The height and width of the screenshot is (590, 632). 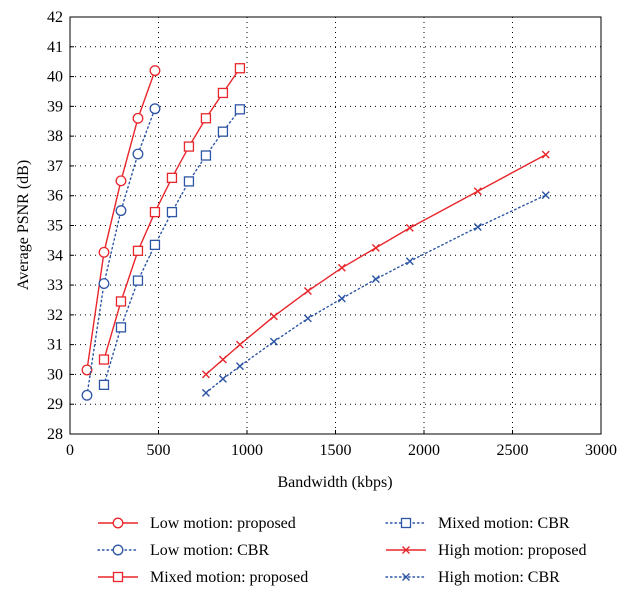 I want to click on legend-item: Mixed motion: proposed, so click(x=203, y=577).